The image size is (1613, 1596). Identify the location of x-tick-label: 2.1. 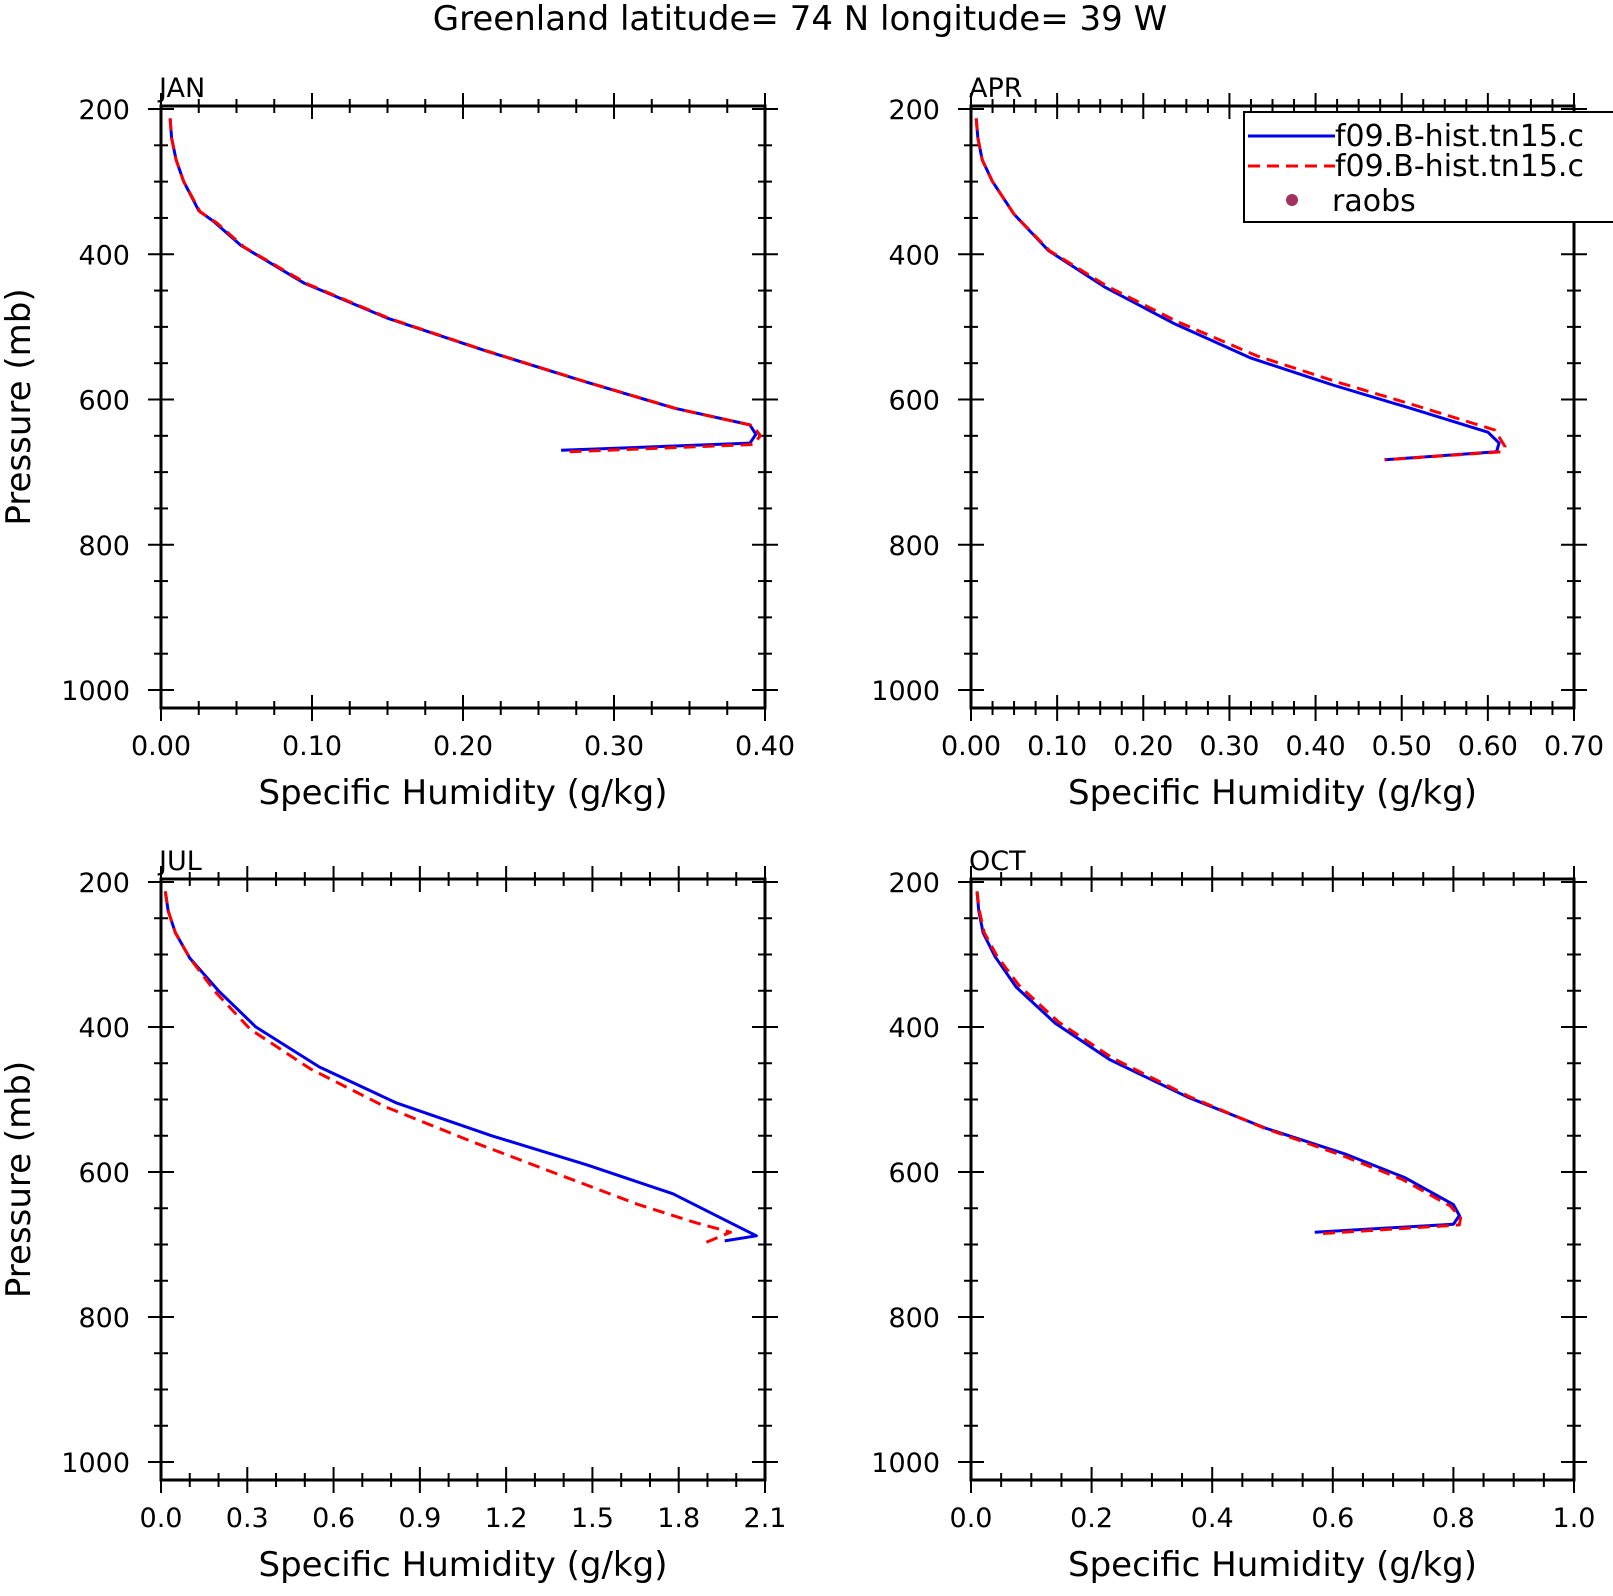
(765, 1518).